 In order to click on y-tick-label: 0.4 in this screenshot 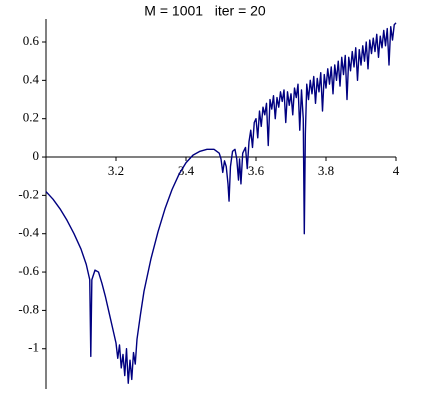, I will do `click(31, 78)`.